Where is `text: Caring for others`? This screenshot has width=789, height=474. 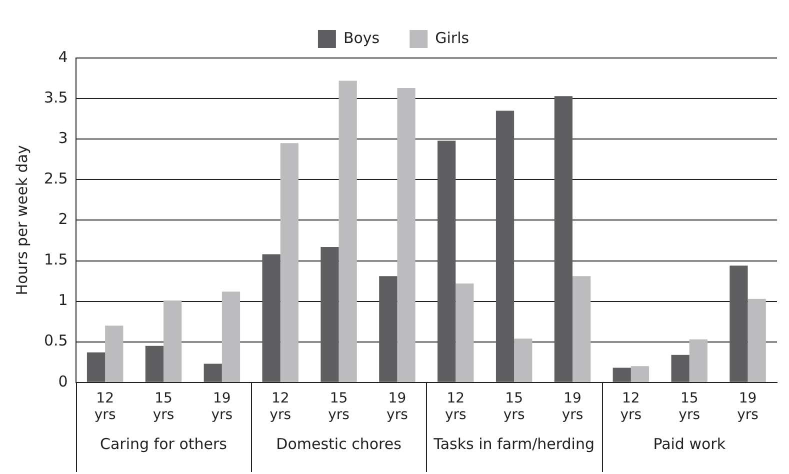 text: Caring for others is located at coordinates (164, 443).